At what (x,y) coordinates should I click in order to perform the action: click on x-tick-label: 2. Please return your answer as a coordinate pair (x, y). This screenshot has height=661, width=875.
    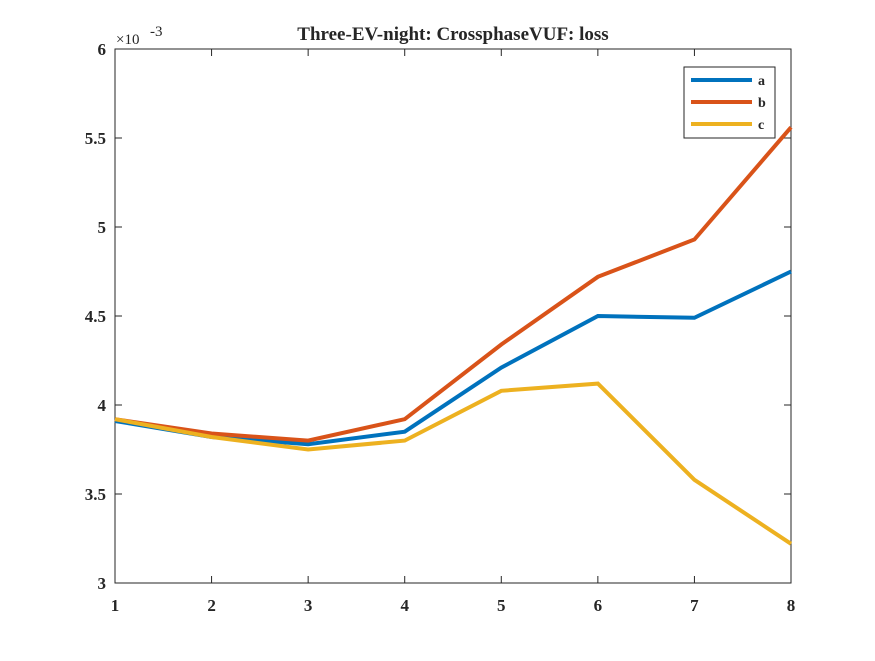
    Looking at the image, I should click on (211, 605).